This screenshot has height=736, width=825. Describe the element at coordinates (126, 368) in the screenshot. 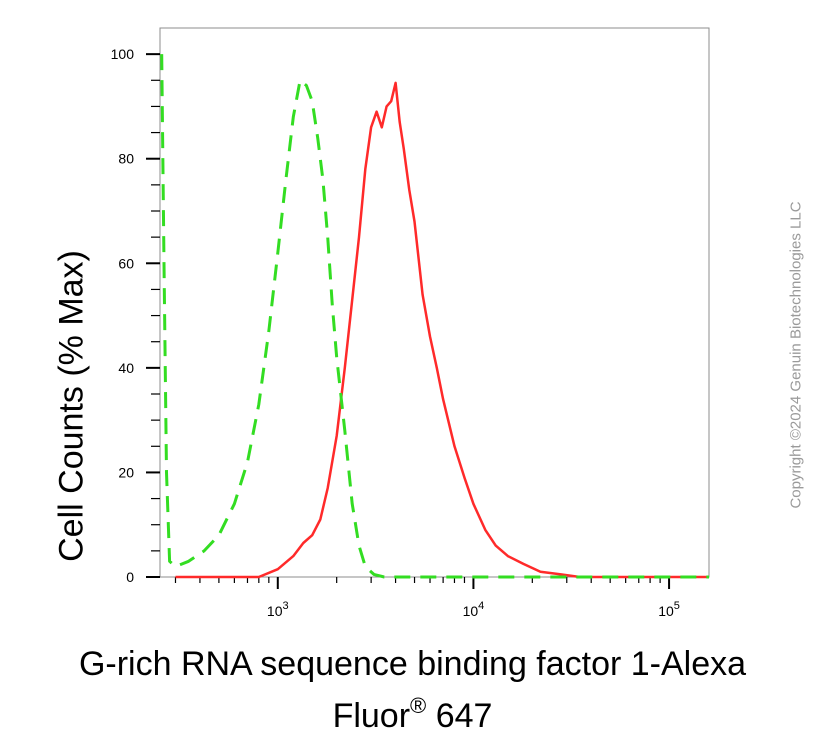

I see `y-tick-label: 40` at that location.